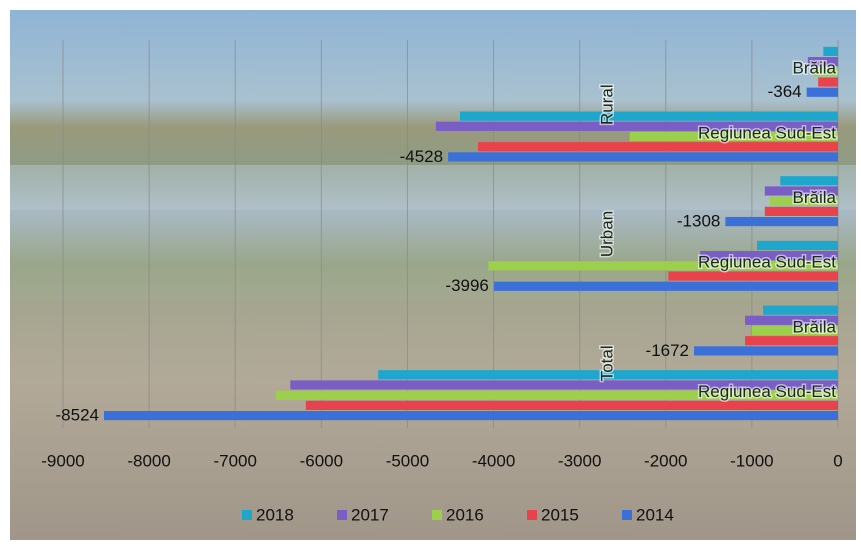 This screenshot has height=548, width=861. What do you see at coordinates (560, 514) in the screenshot?
I see `legend-label: 2015` at bounding box center [560, 514].